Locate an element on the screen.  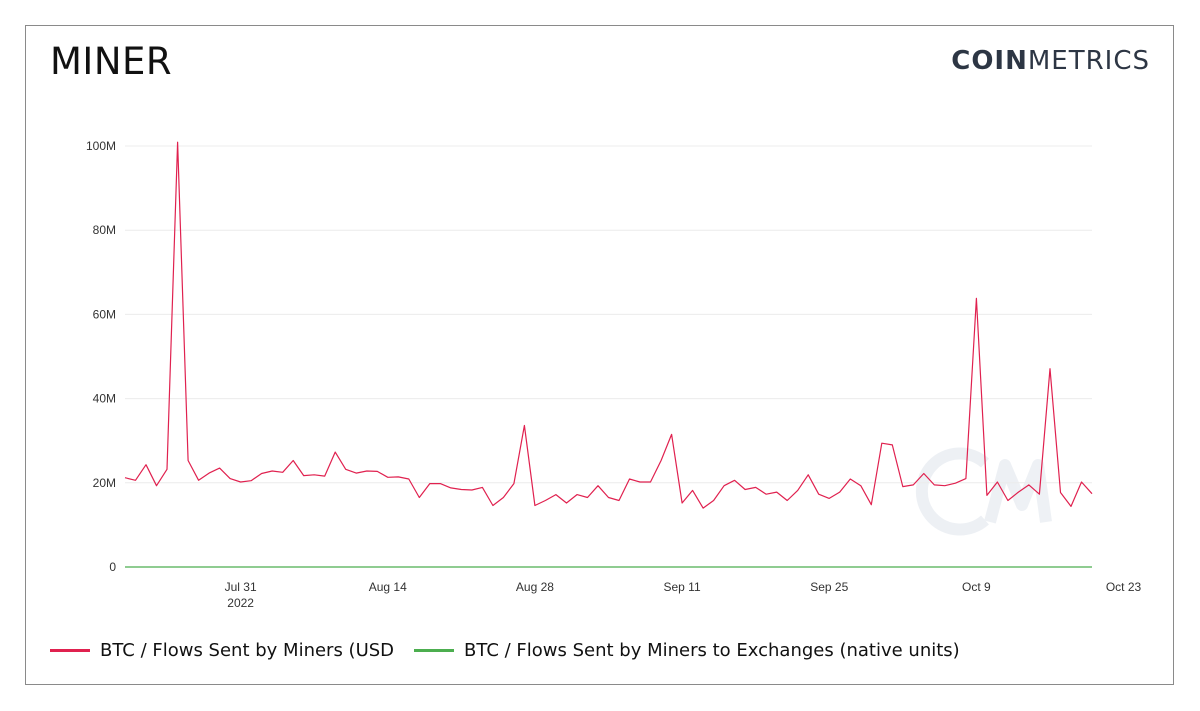
x-tick-label: Sep 25 is located at coordinates (829, 587).